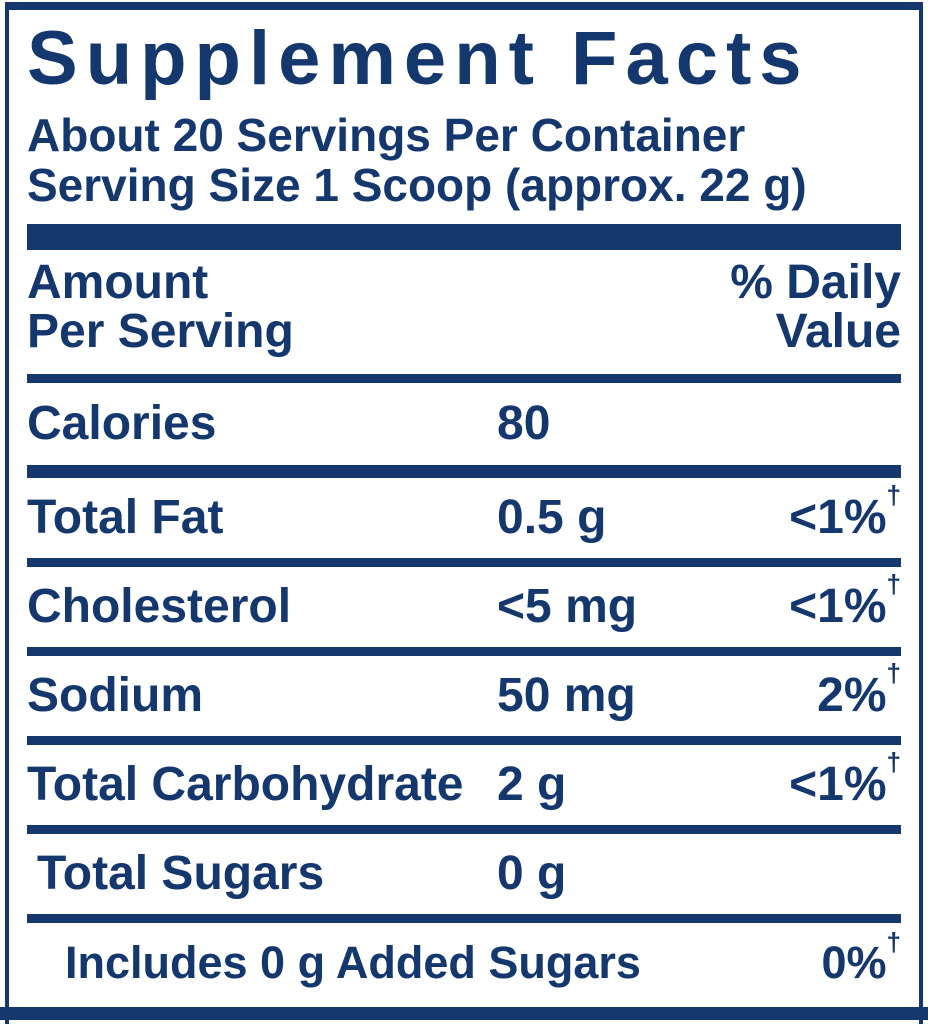 The height and width of the screenshot is (1024, 928). I want to click on daily-value-header: % Daily Value, so click(815, 307).